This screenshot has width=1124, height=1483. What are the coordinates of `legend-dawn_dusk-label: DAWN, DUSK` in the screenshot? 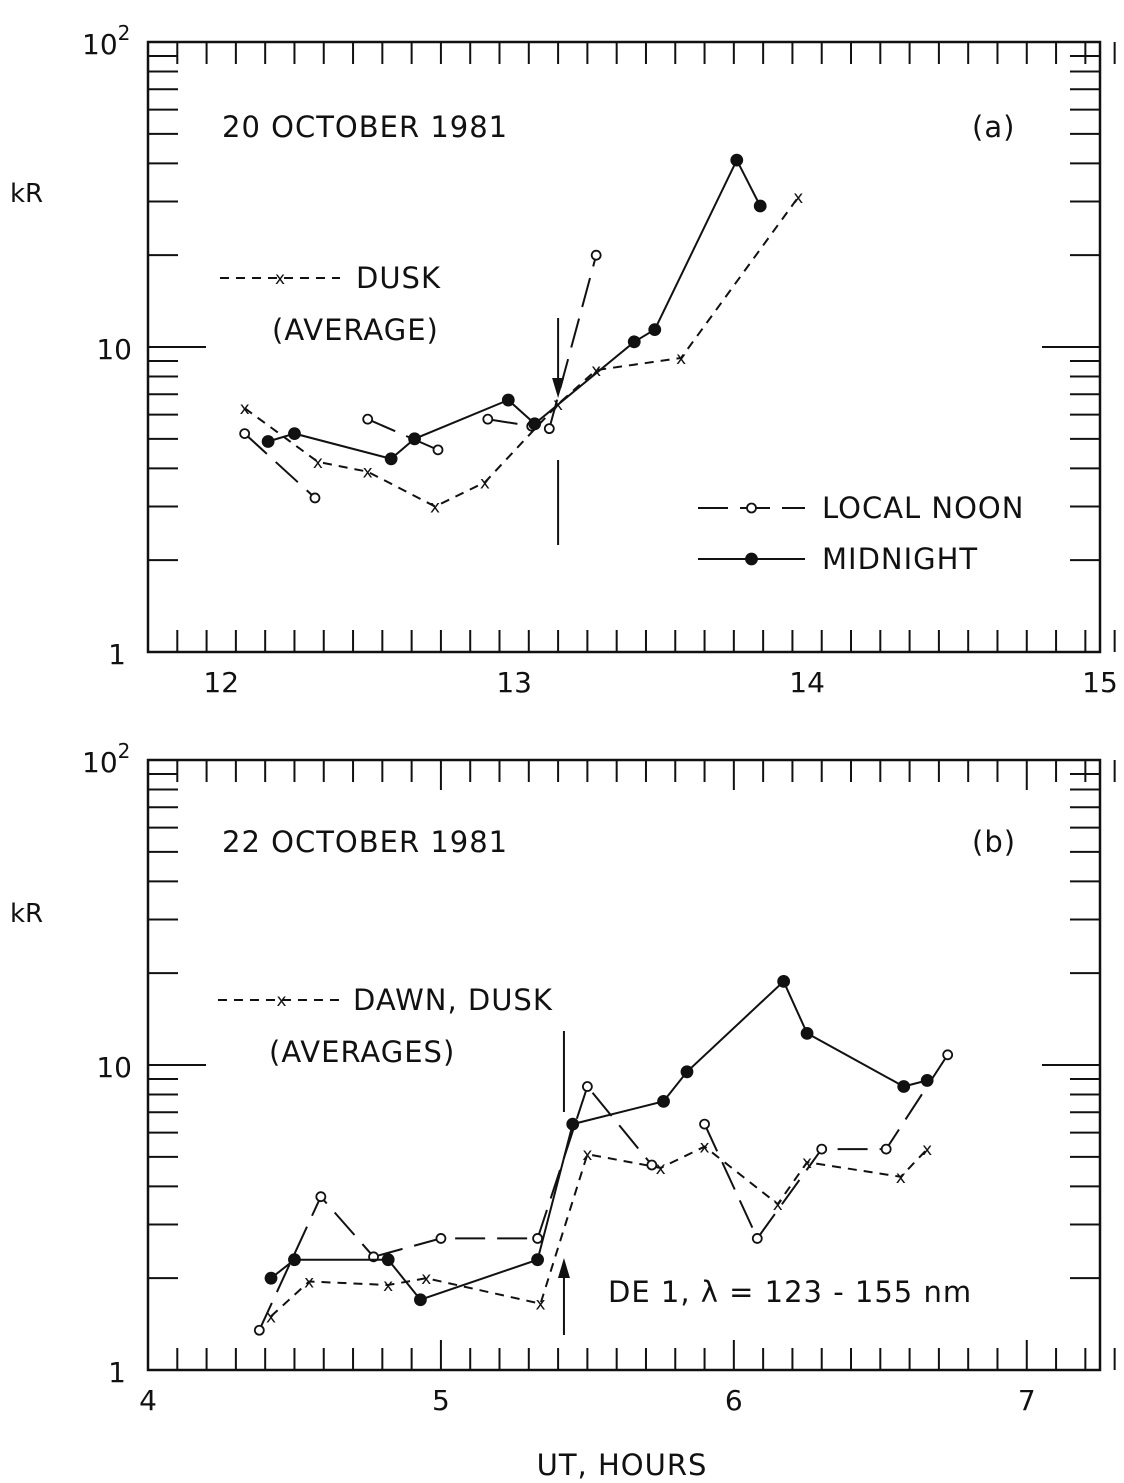 It's located at (453, 1000).